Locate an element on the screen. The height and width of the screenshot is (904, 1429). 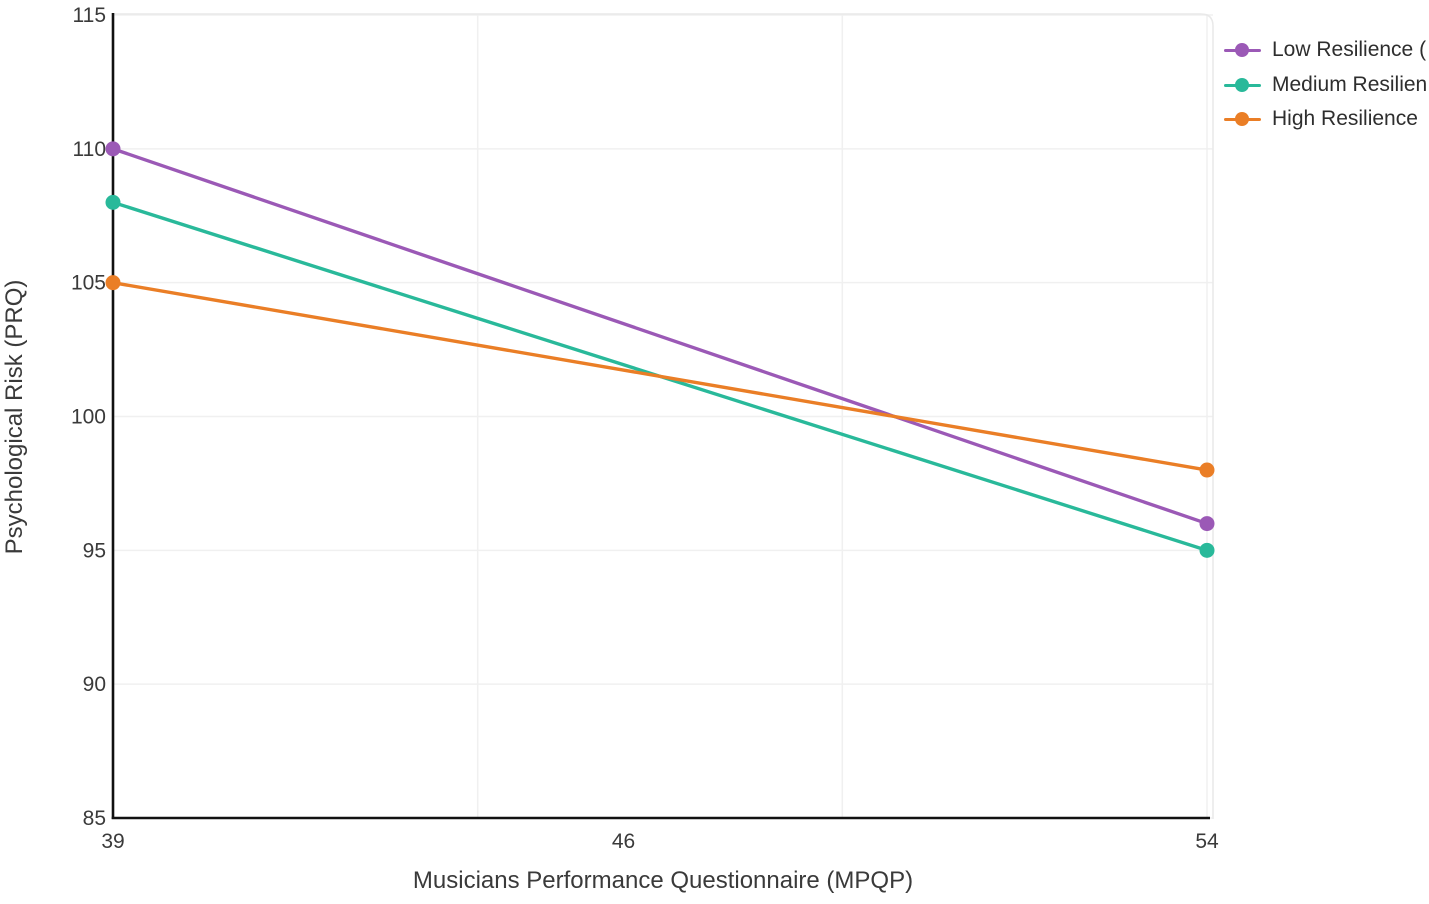
y-tick-label: 110 is located at coordinates (89, 149).